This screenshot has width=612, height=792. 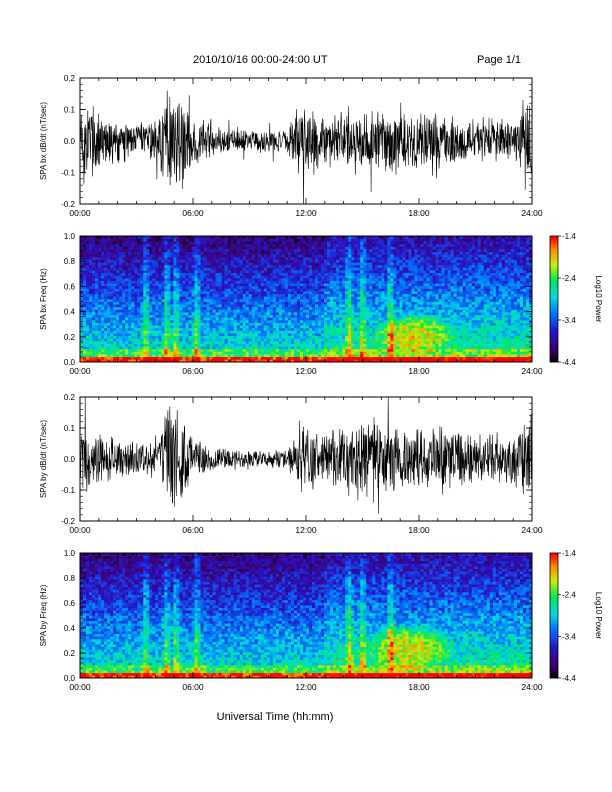 I want to click on y-axis-label: SPA bx dB/dt (nT/sec), so click(x=43, y=141).